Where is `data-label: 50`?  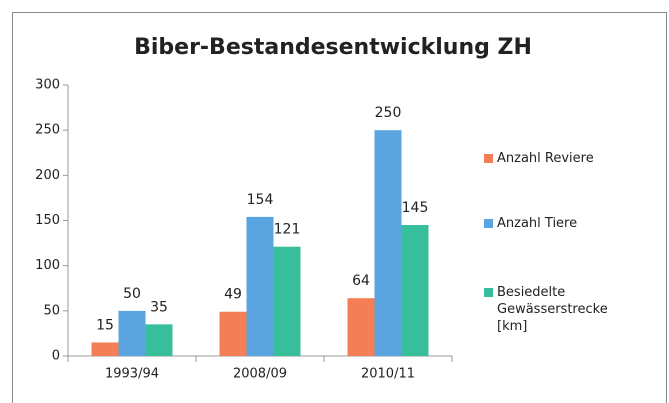
data-label: 50 is located at coordinates (132, 294).